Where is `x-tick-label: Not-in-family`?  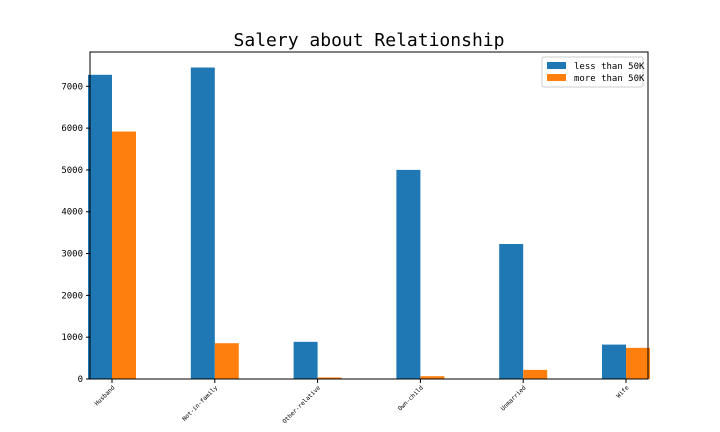 x-tick-label: Not-in-family is located at coordinates (200, 403).